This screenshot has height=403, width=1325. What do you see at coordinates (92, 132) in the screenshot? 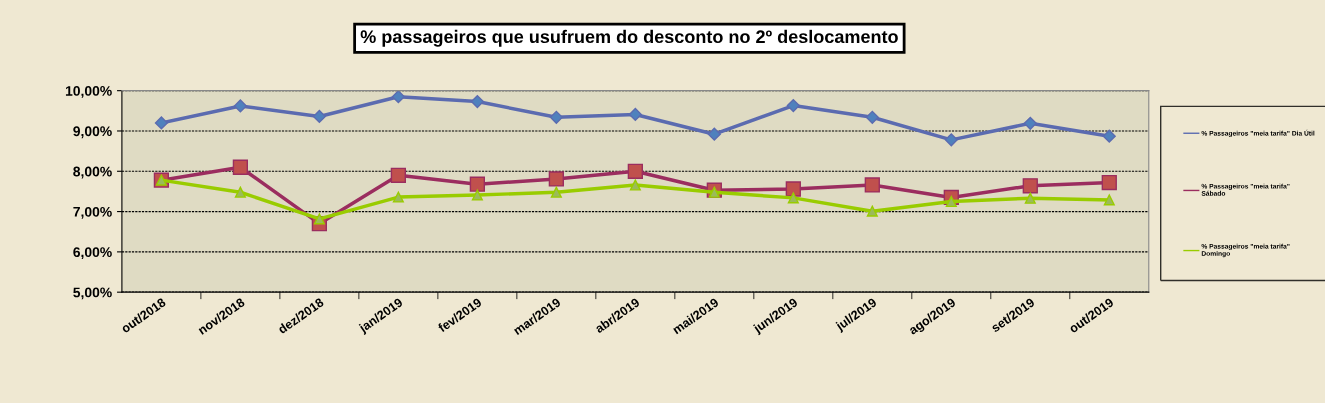
I see `y-tick-label: 9,00%` at bounding box center [92, 132].